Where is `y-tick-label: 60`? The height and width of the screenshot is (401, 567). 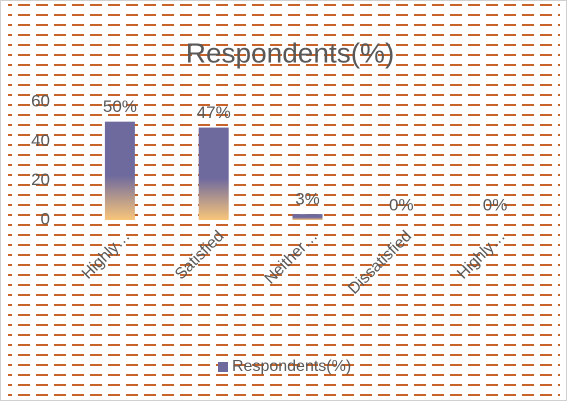
y-tick-label: 60 is located at coordinates (40, 100).